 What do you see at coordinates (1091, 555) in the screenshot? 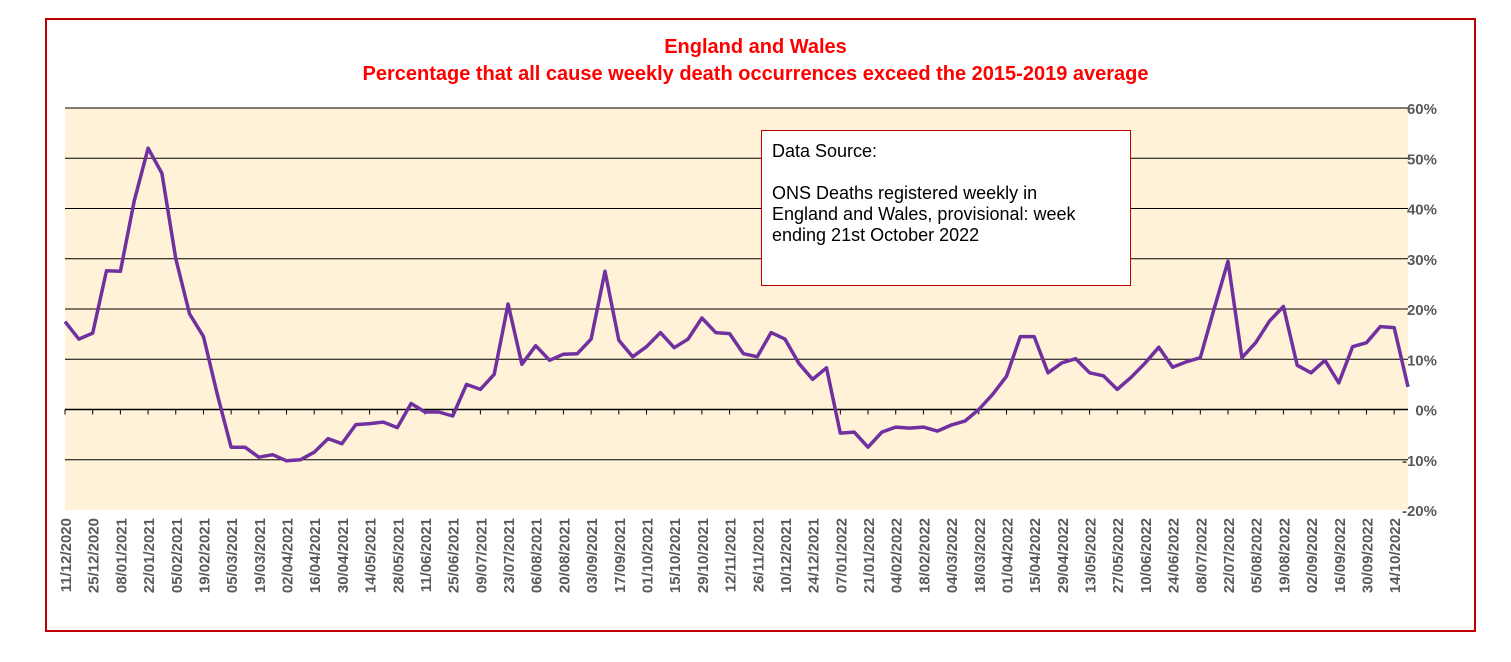
I see `x-tick-label: 13/05/2022` at bounding box center [1091, 555].